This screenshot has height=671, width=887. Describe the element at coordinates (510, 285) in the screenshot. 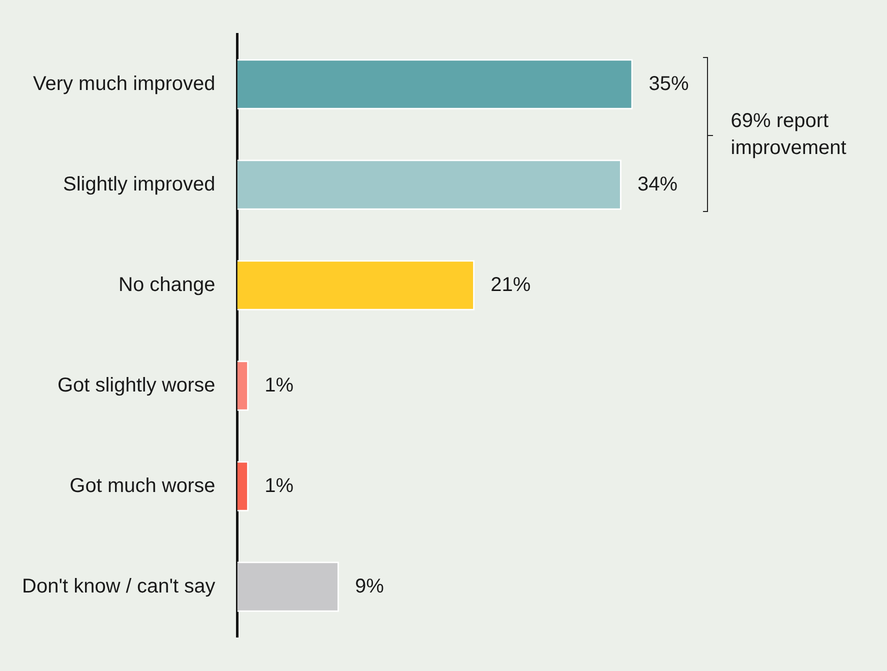

I see `data-label: 21%` at that location.